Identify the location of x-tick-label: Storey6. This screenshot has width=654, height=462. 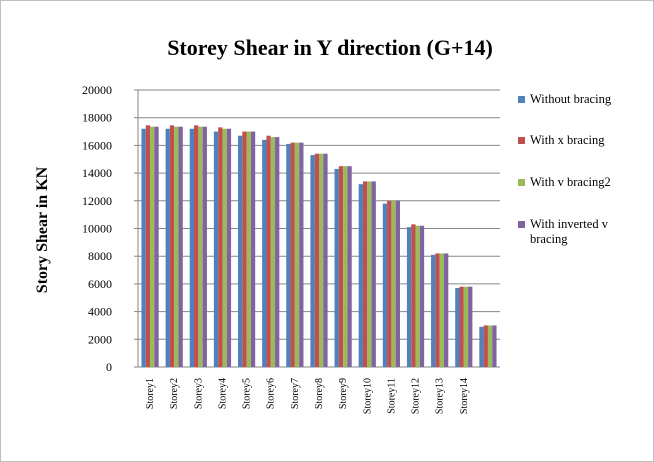
(271, 393).